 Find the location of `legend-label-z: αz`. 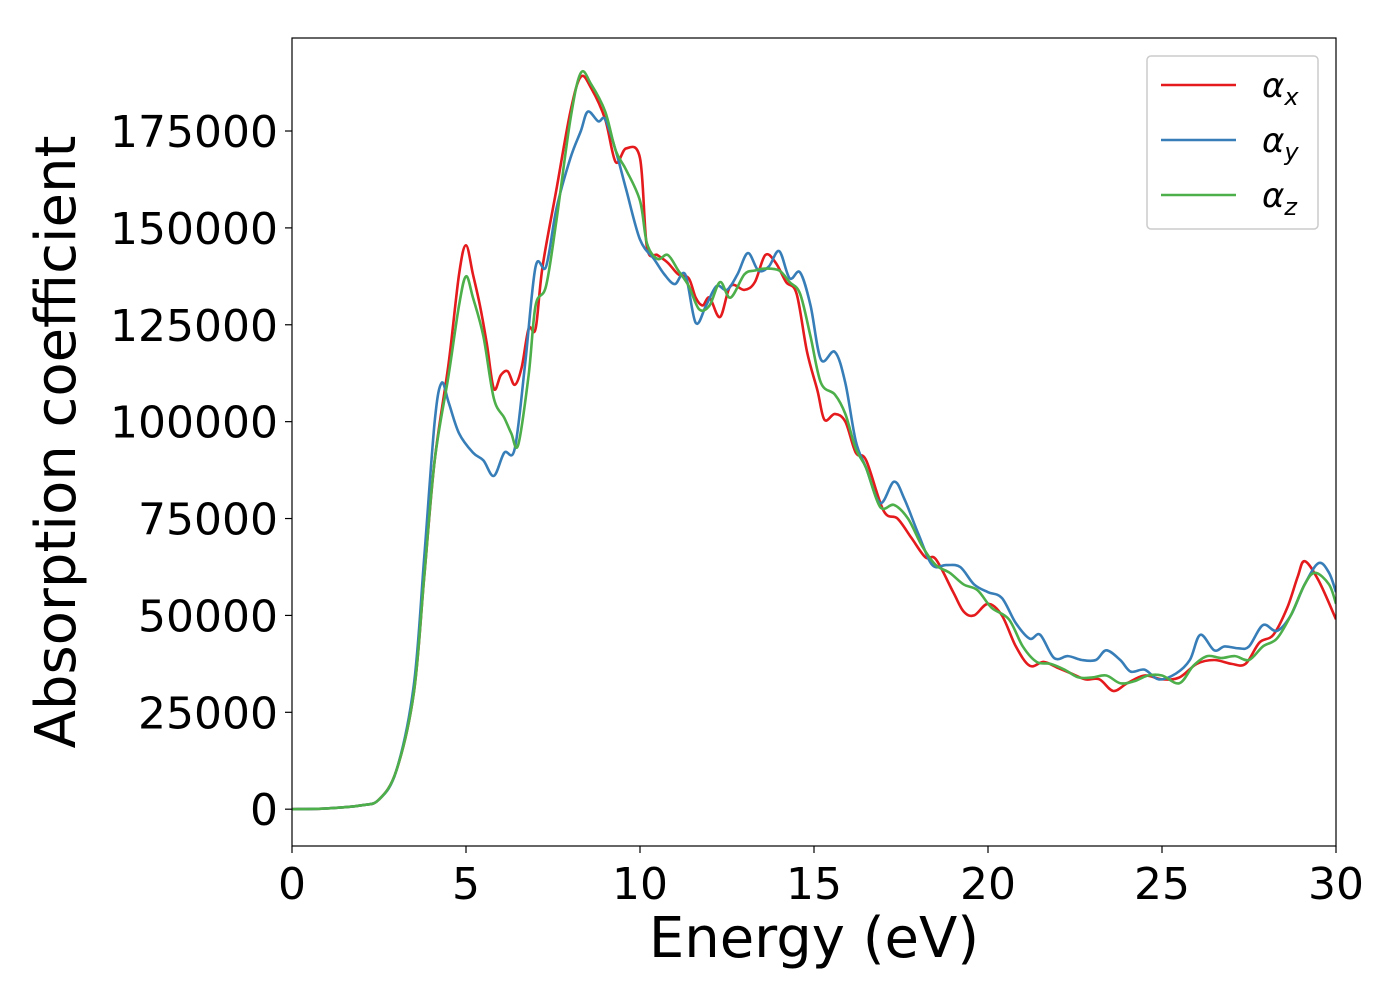

legend-label-z: αz is located at coordinates (1280, 198).